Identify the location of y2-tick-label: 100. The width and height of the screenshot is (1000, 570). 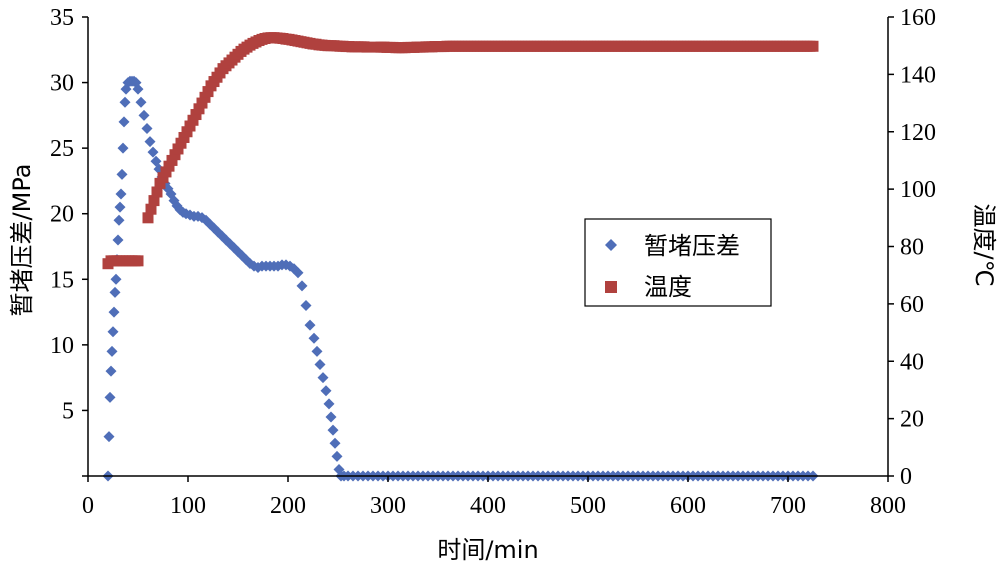
(918, 190).